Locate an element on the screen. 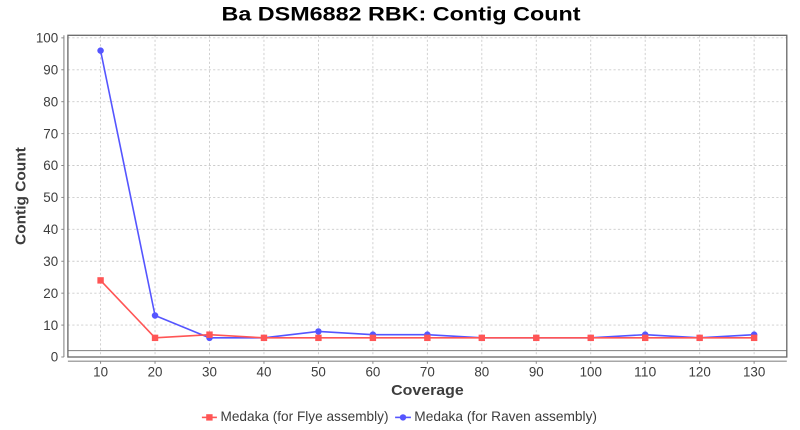 The image size is (800, 430). svg-text: Contig Count is located at coordinates (20, 196).